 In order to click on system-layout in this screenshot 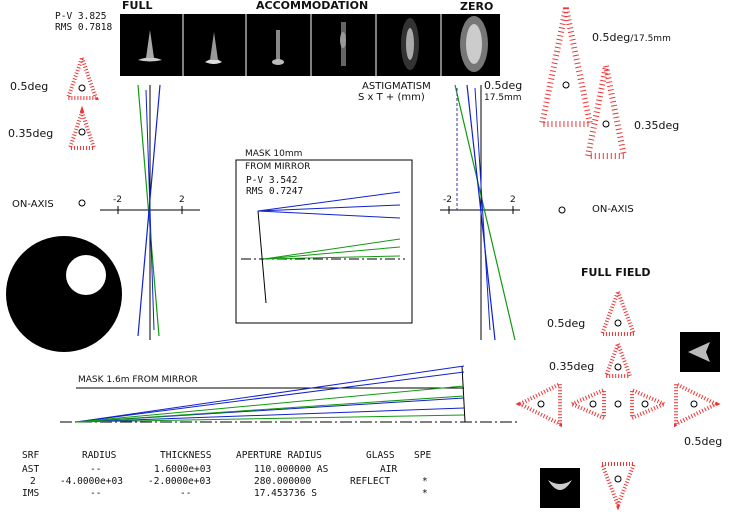, I will do `click(290, 394)`.